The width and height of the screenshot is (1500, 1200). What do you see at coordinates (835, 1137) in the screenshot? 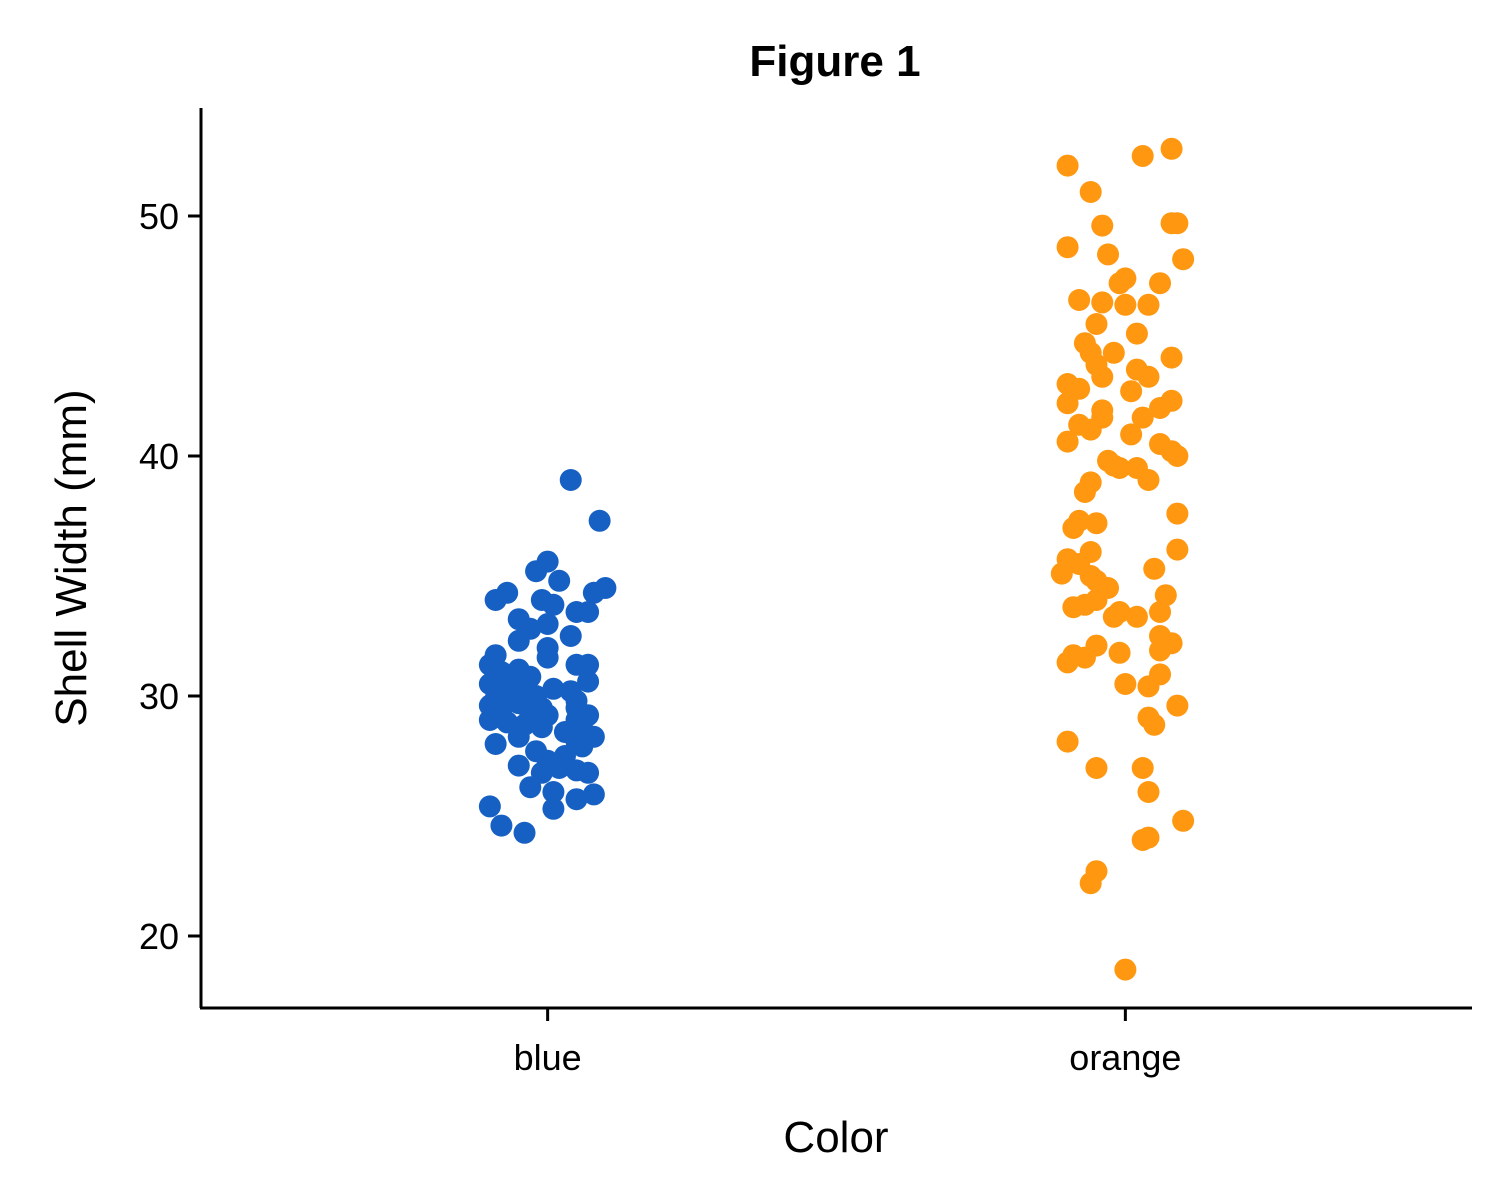
I see `x-axis-label: Color` at bounding box center [835, 1137].